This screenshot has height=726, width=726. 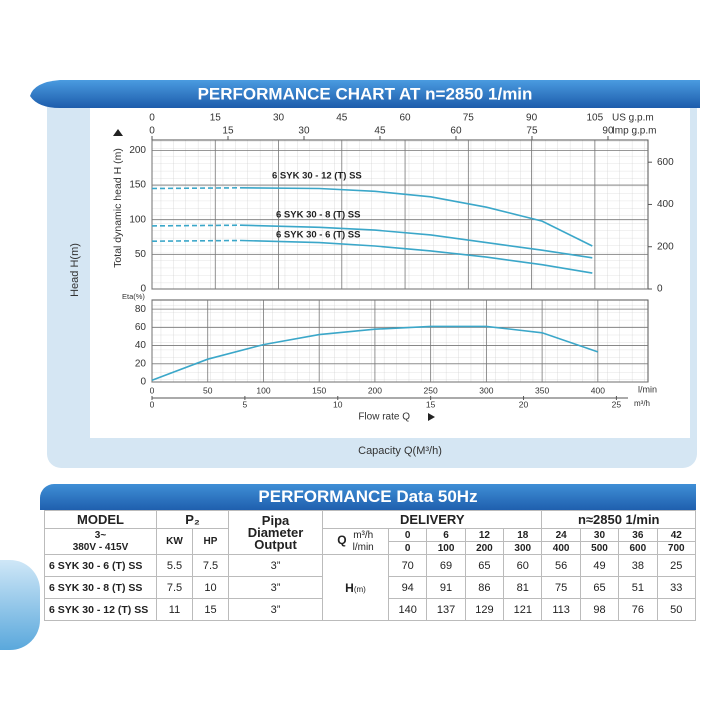 What do you see at coordinates (408, 609) in the screenshot?
I see `head-value: 140` at bounding box center [408, 609].